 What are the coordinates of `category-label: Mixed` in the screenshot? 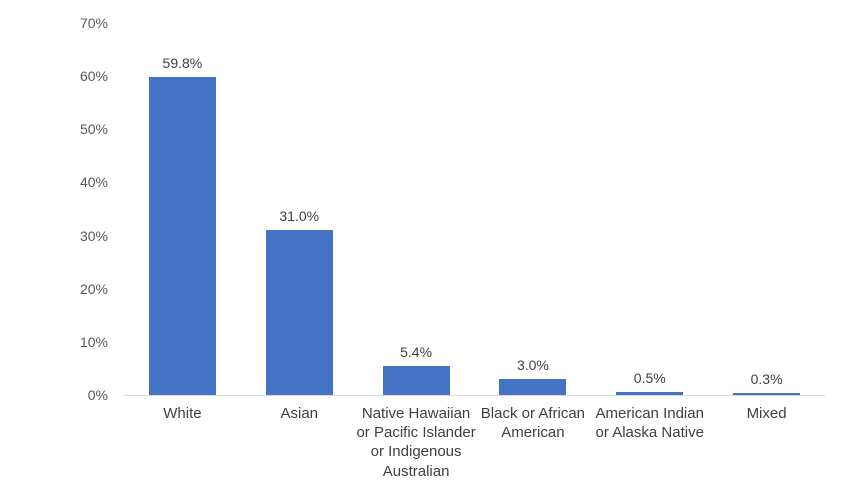 It's located at (766, 413).